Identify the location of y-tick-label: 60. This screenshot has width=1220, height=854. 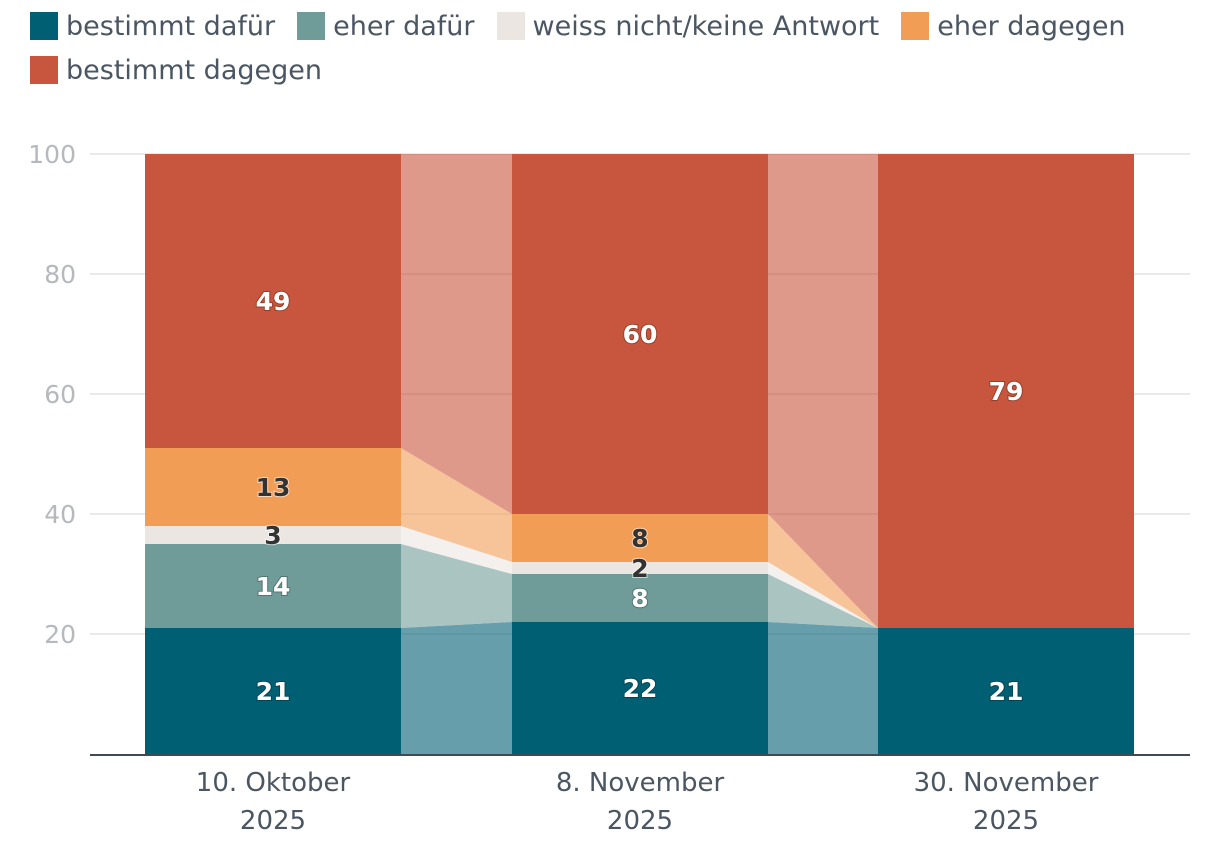
(60, 394).